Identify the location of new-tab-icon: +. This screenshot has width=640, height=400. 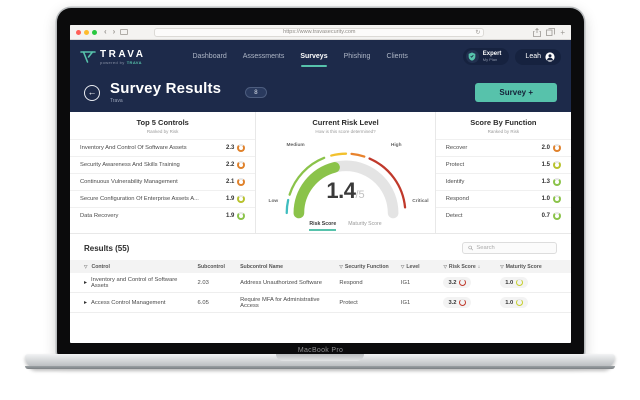
(562, 32).